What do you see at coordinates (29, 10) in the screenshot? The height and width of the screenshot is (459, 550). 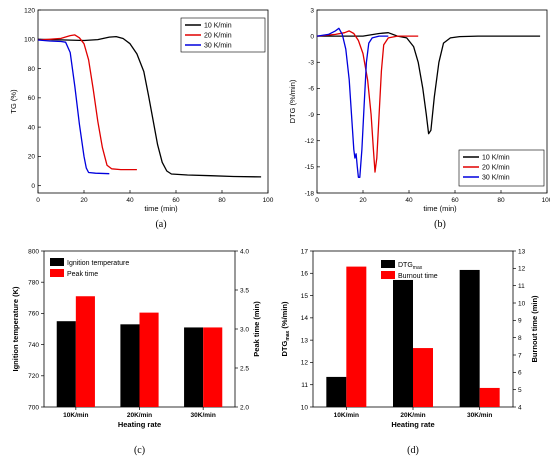 I see `y-tick-label: 120` at bounding box center [29, 10].